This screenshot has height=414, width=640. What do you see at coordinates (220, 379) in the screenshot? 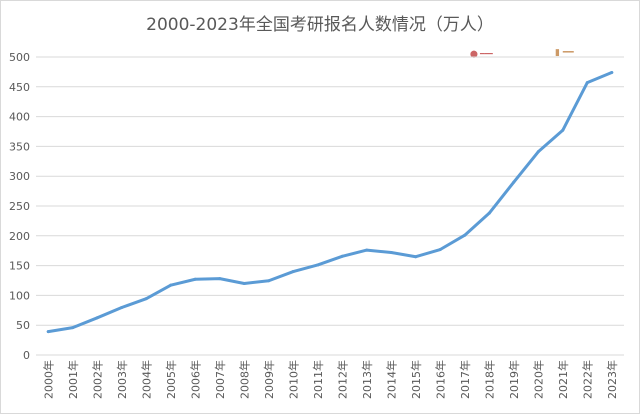
I see `x-tick-label: 2007年` at bounding box center [220, 379].